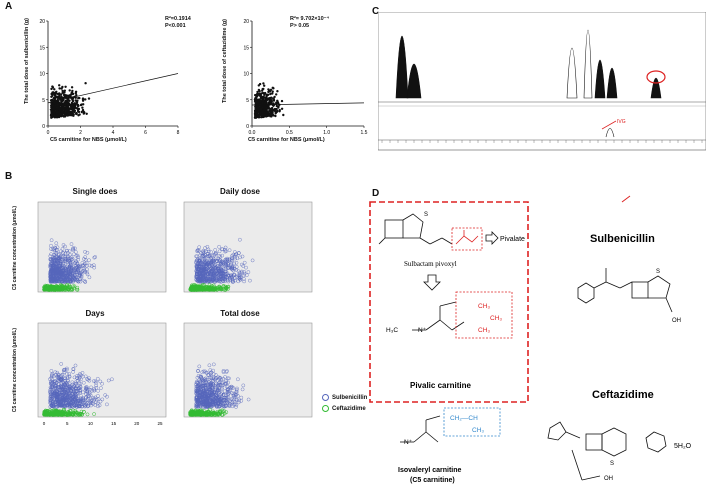 The width and height of the screenshot is (709, 504). Describe the element at coordinates (376, 11) in the screenshot. I see `panel-label-c: C` at that location.